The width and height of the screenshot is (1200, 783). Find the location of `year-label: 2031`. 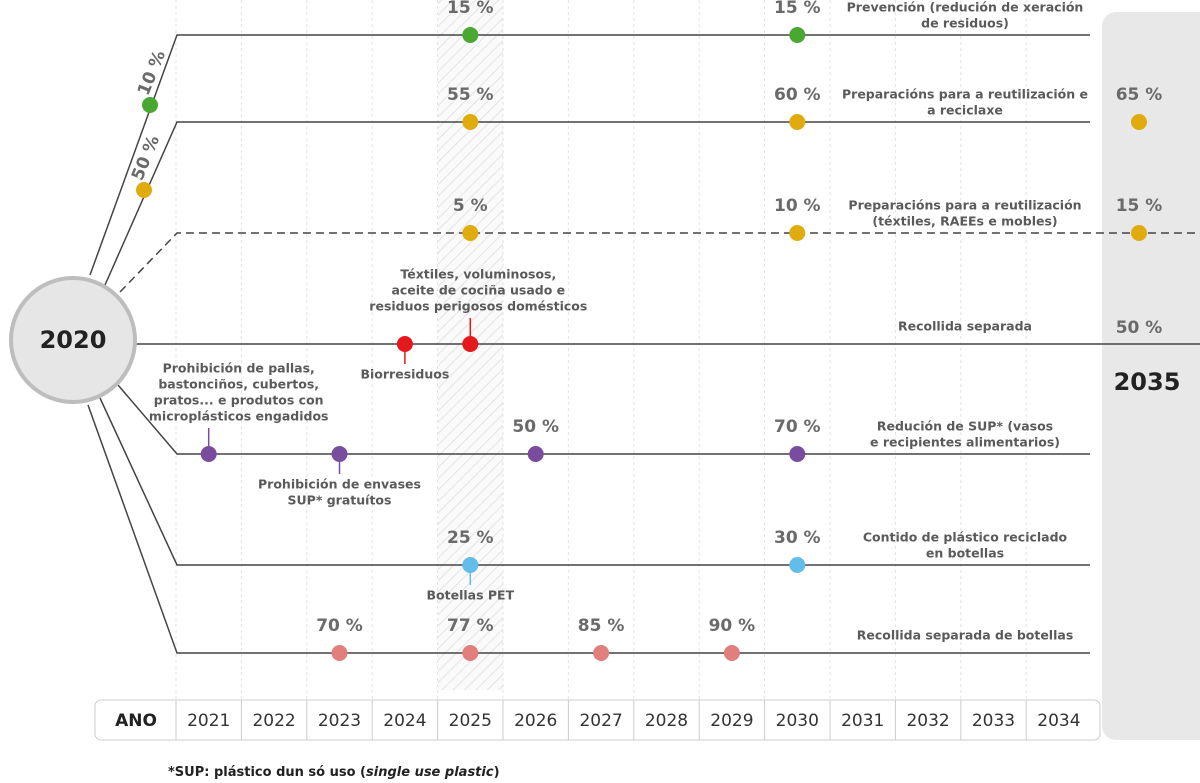

year-label: 2031 is located at coordinates (862, 721).